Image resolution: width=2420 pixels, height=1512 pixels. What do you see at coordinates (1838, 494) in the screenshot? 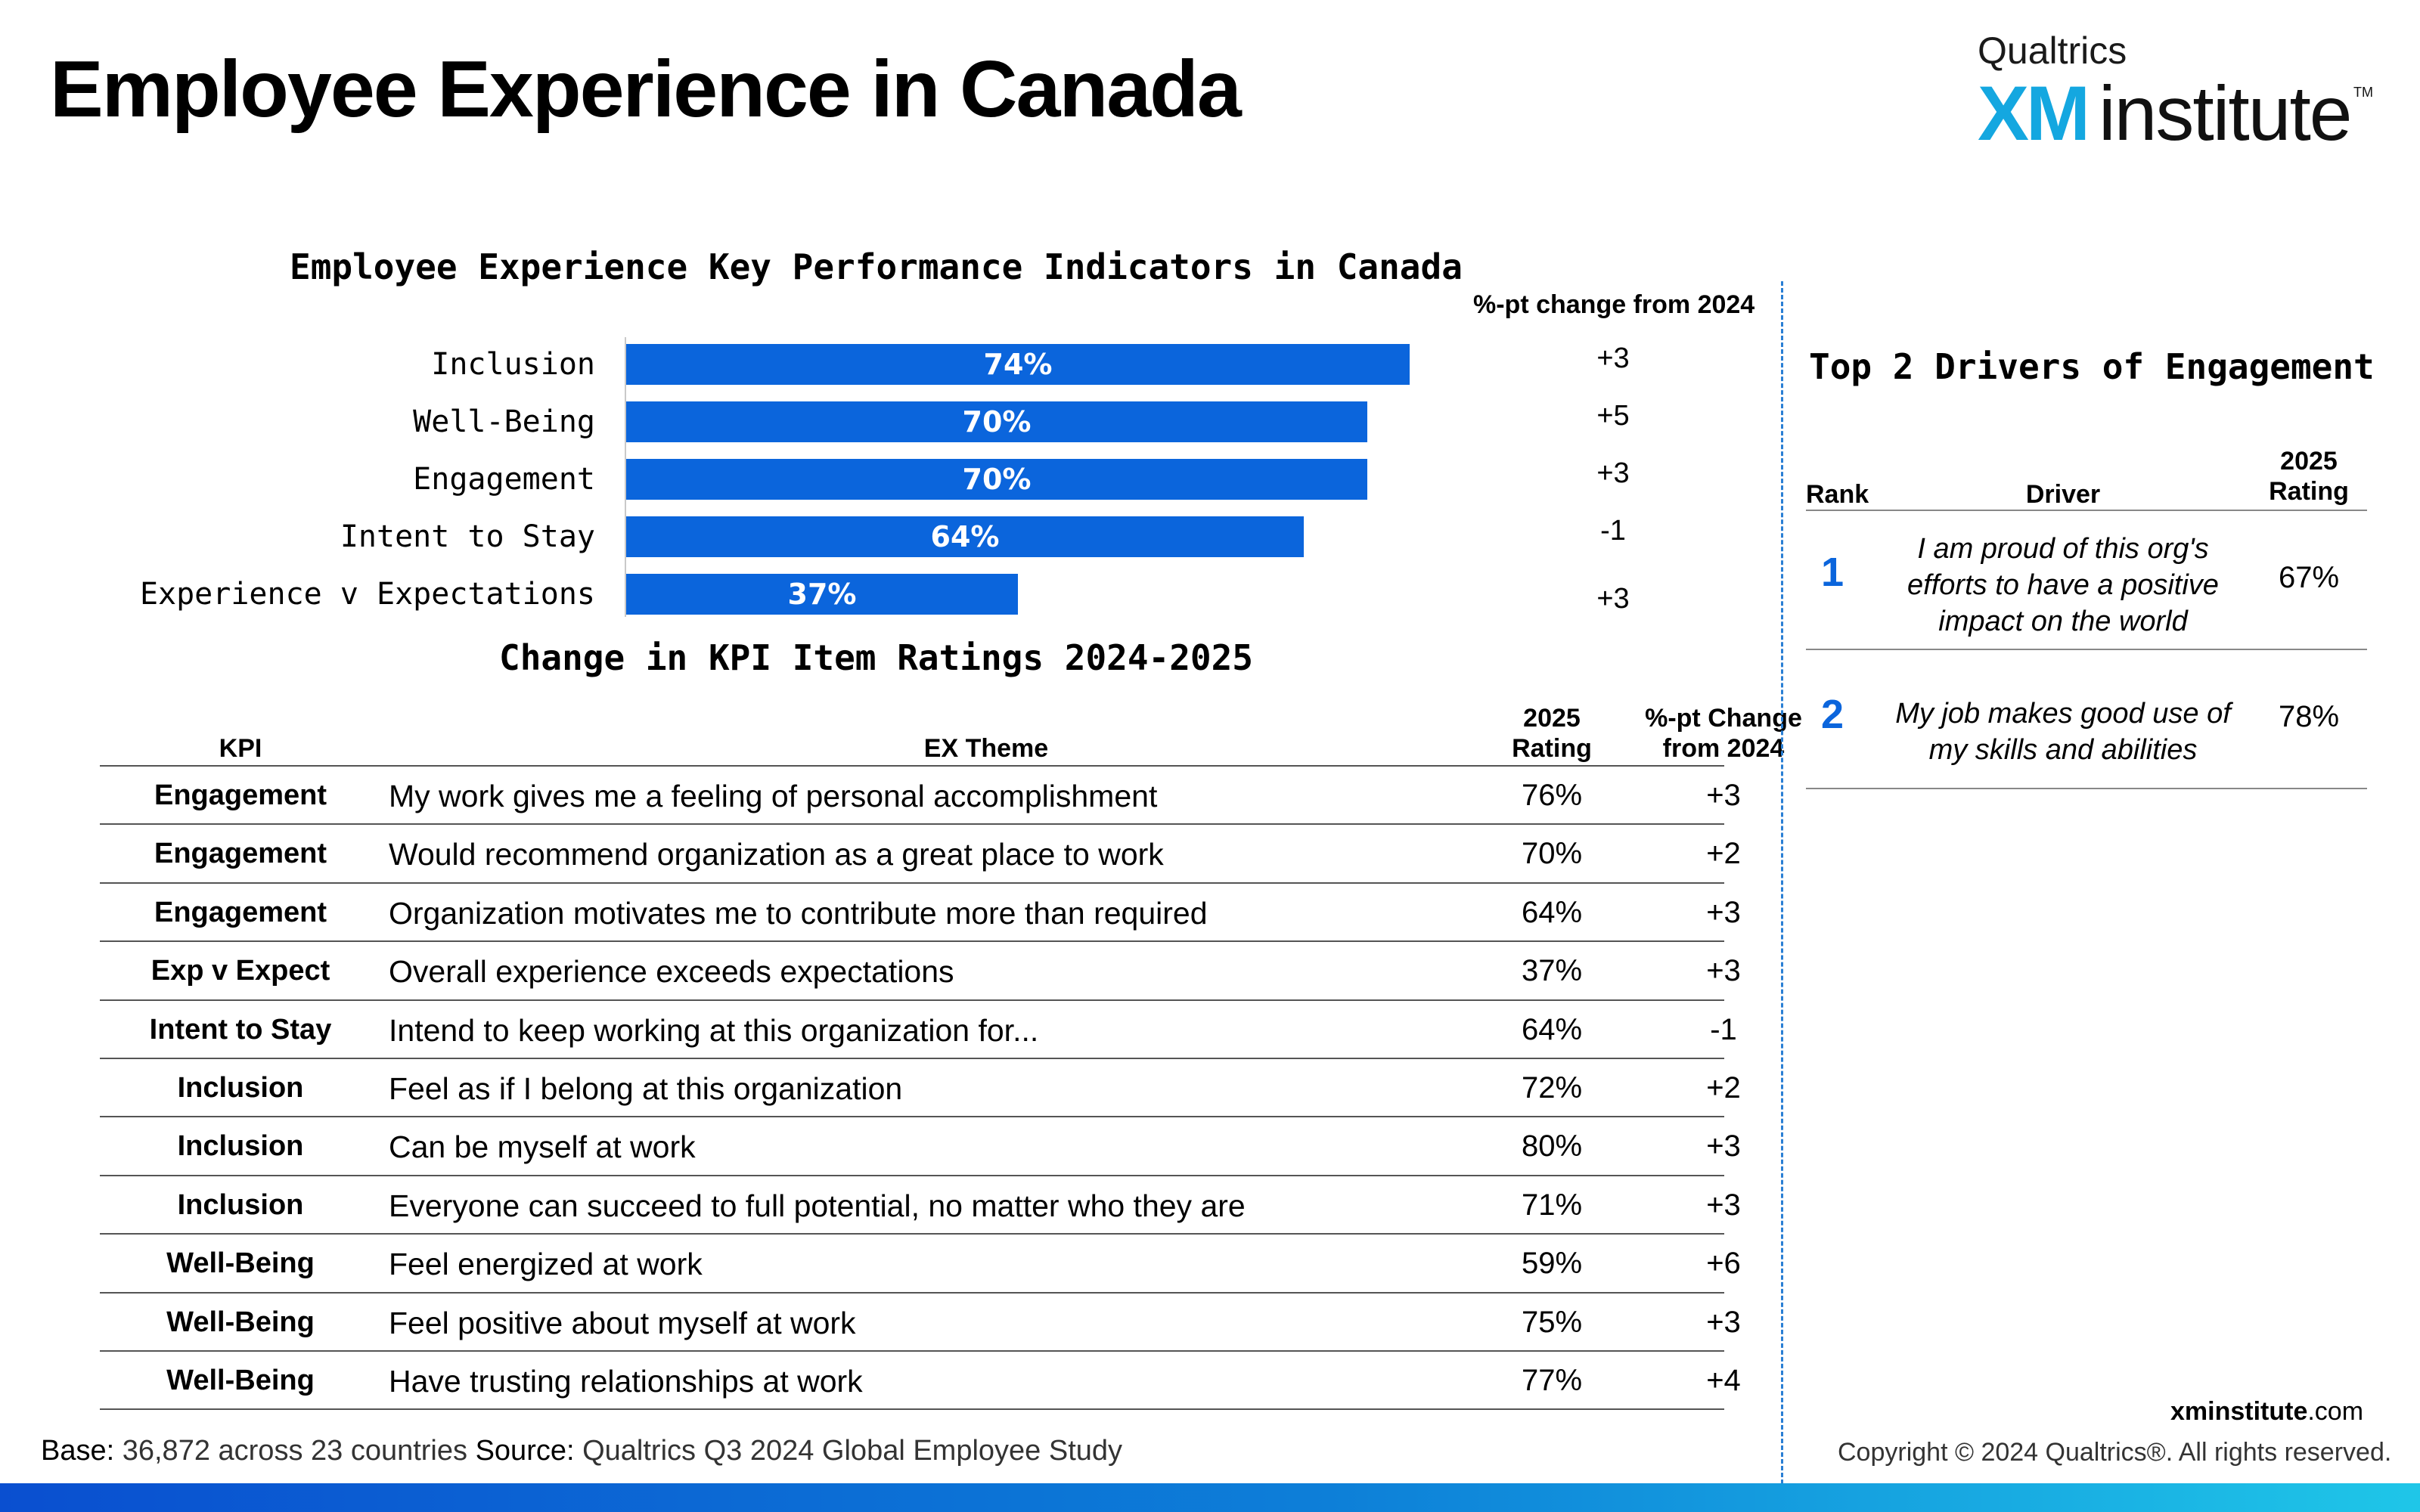
I see `header-rank: Rank` at bounding box center [1838, 494].